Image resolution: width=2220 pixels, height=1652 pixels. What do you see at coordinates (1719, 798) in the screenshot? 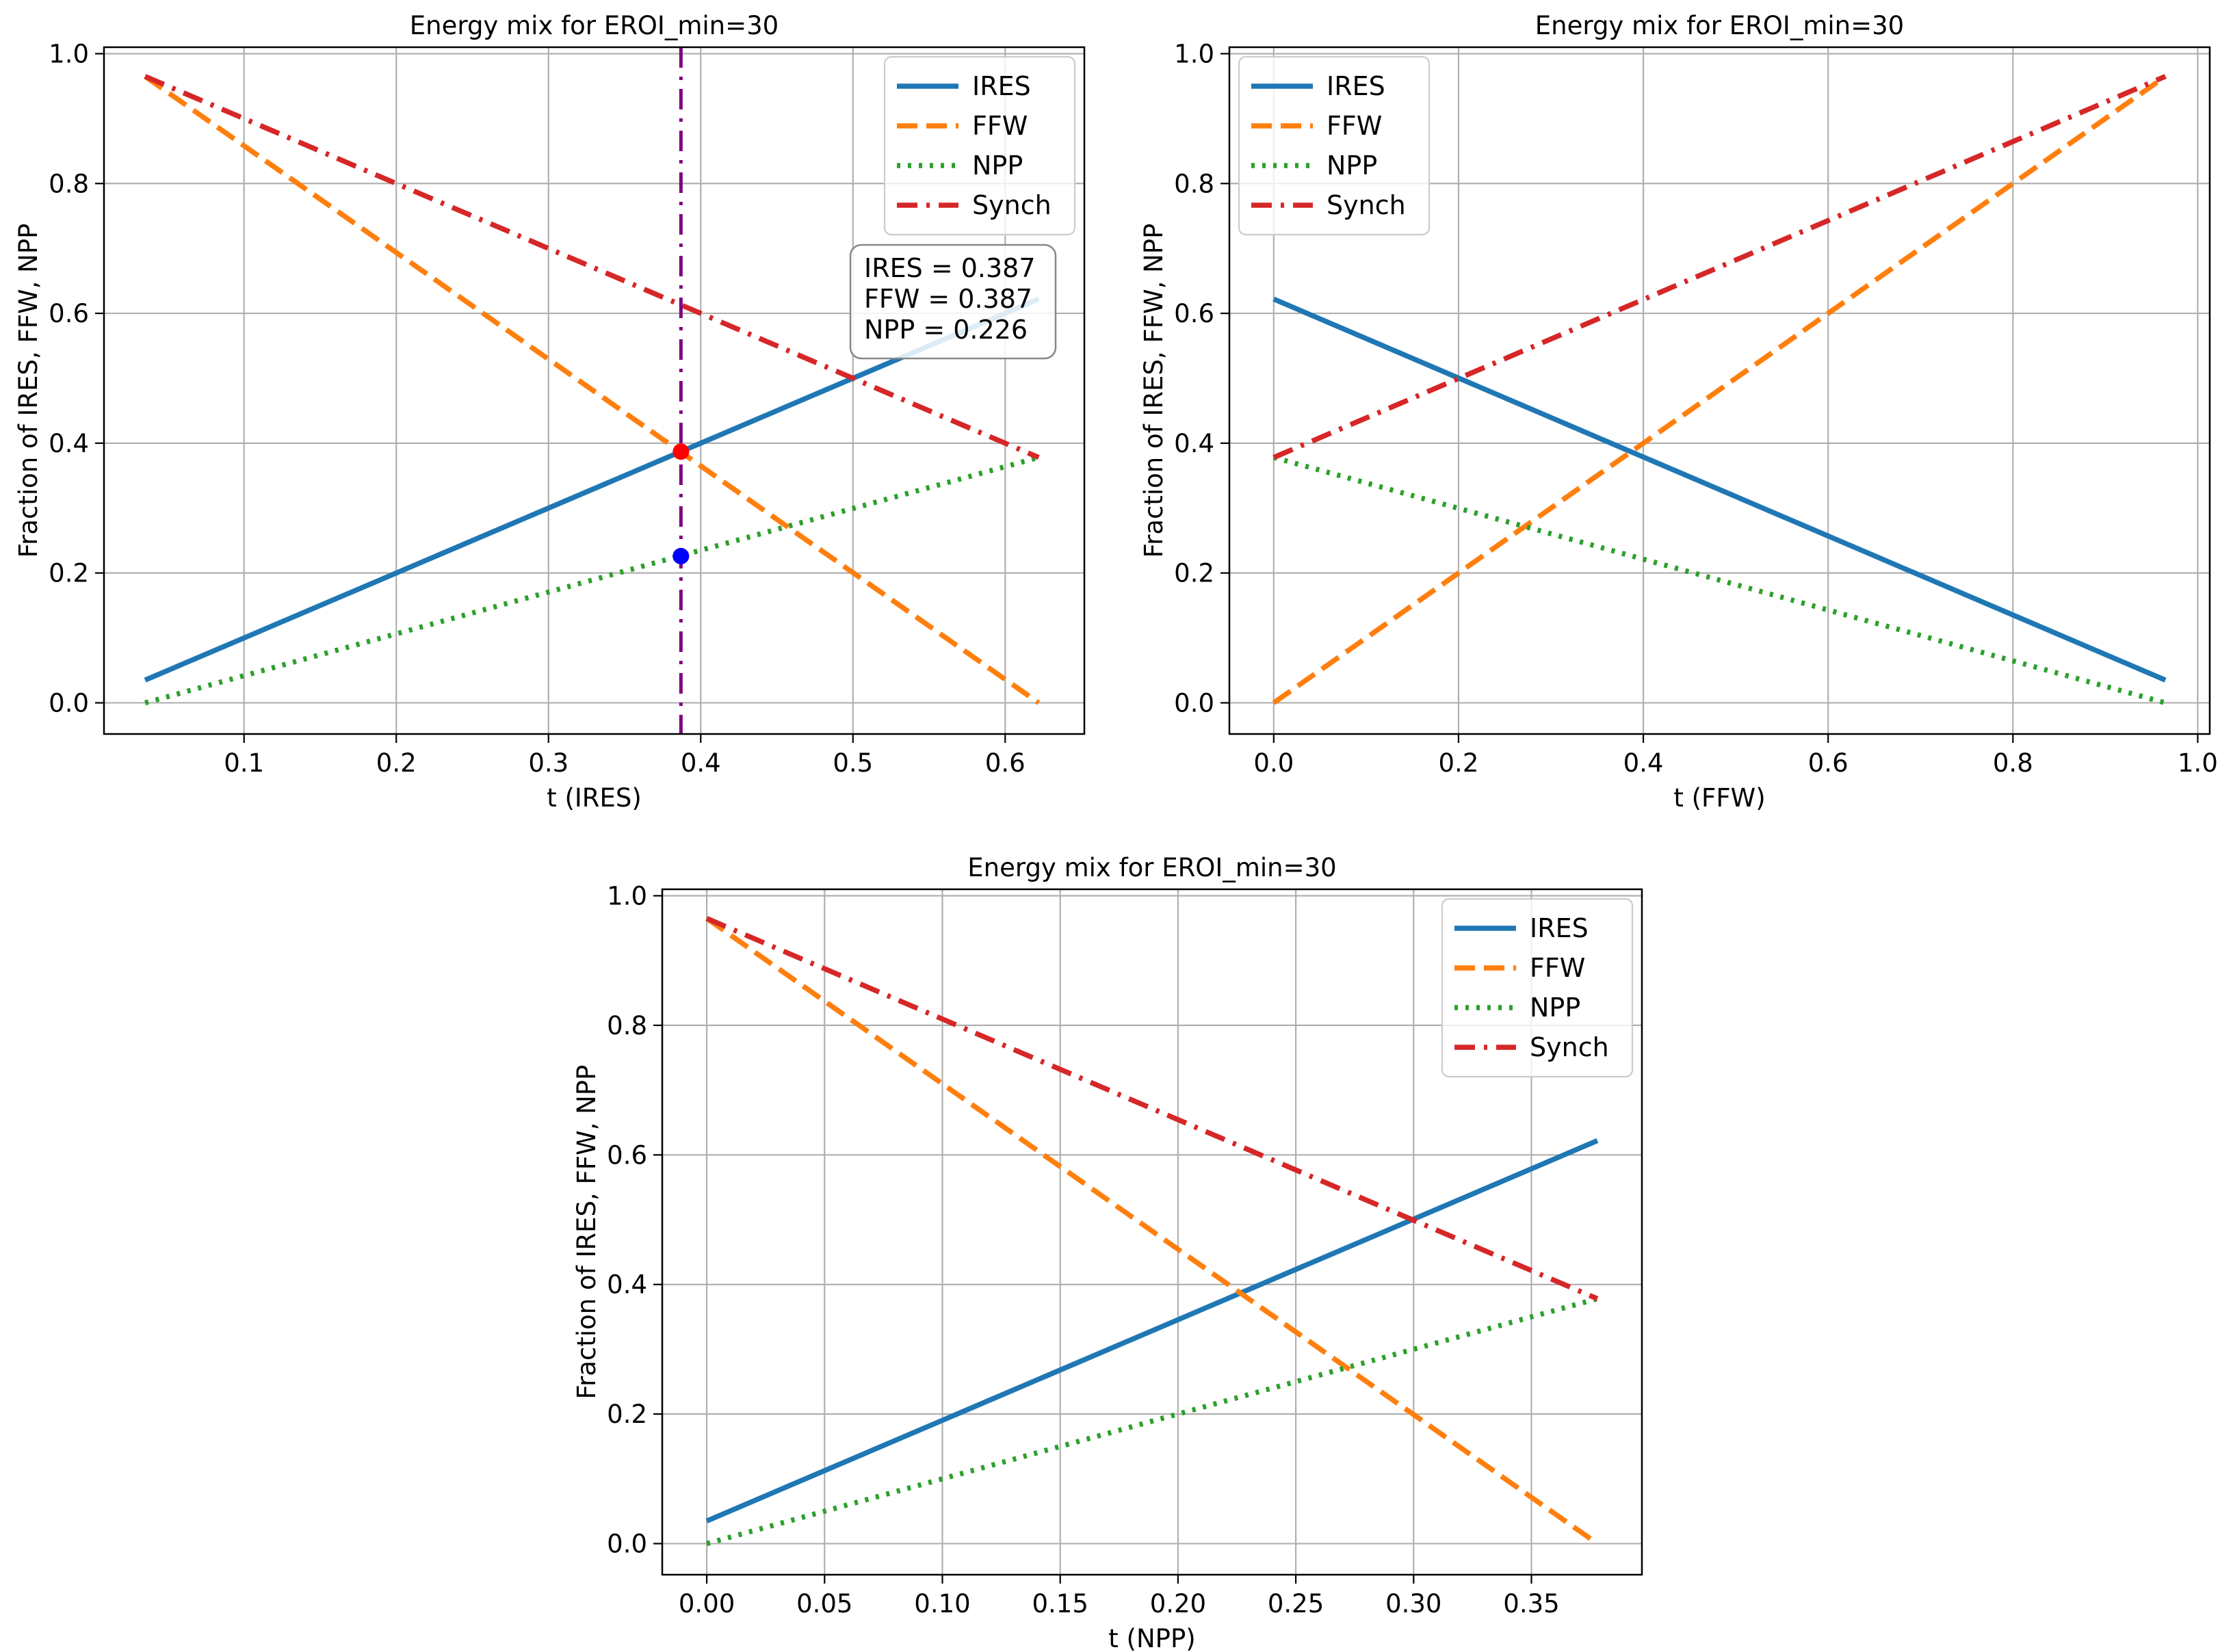
I see `x-axis-label: t (FFW)` at bounding box center [1719, 798].